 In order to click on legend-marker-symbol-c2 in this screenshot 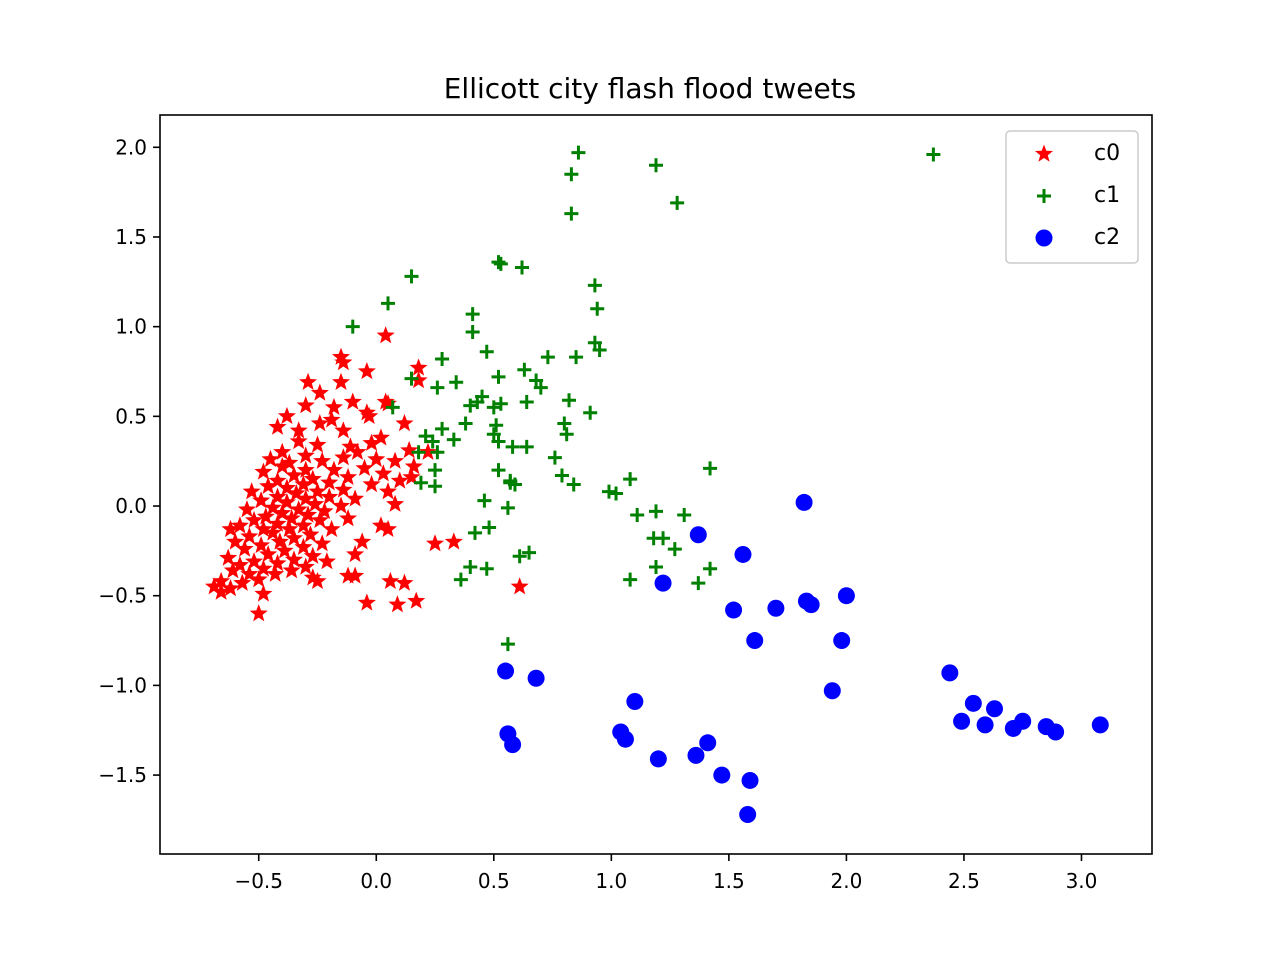, I will do `click(1044, 238)`.